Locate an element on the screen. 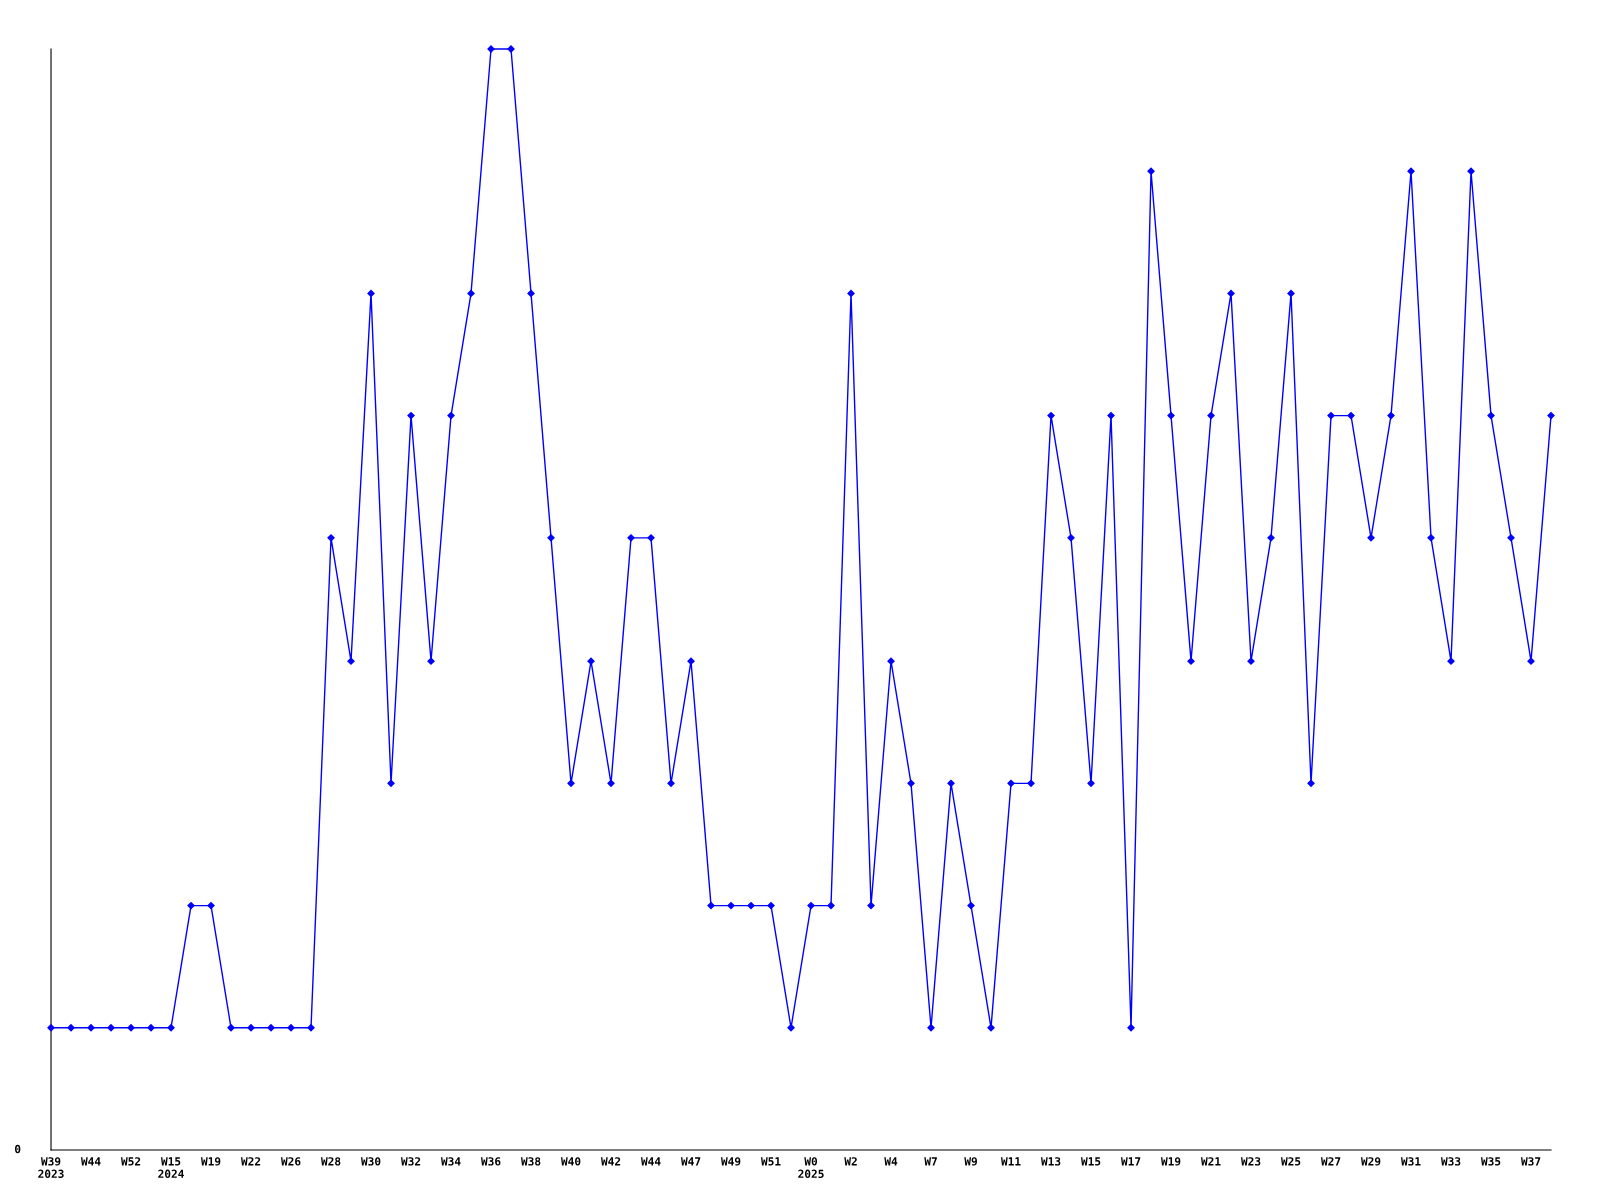 This screenshot has height=1200, width=1600. x-tick-label: W32 is located at coordinates (410, 1161).